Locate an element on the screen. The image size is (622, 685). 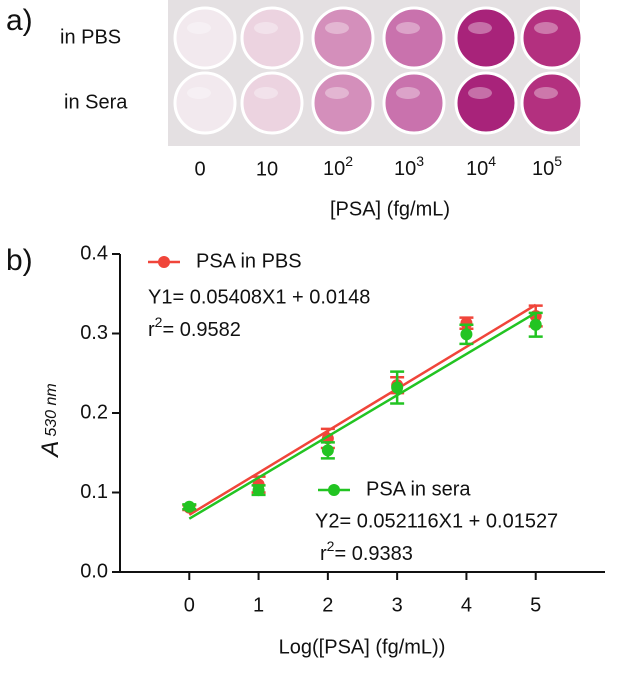
y-tick-label: 0.1 is located at coordinates (94, 492).